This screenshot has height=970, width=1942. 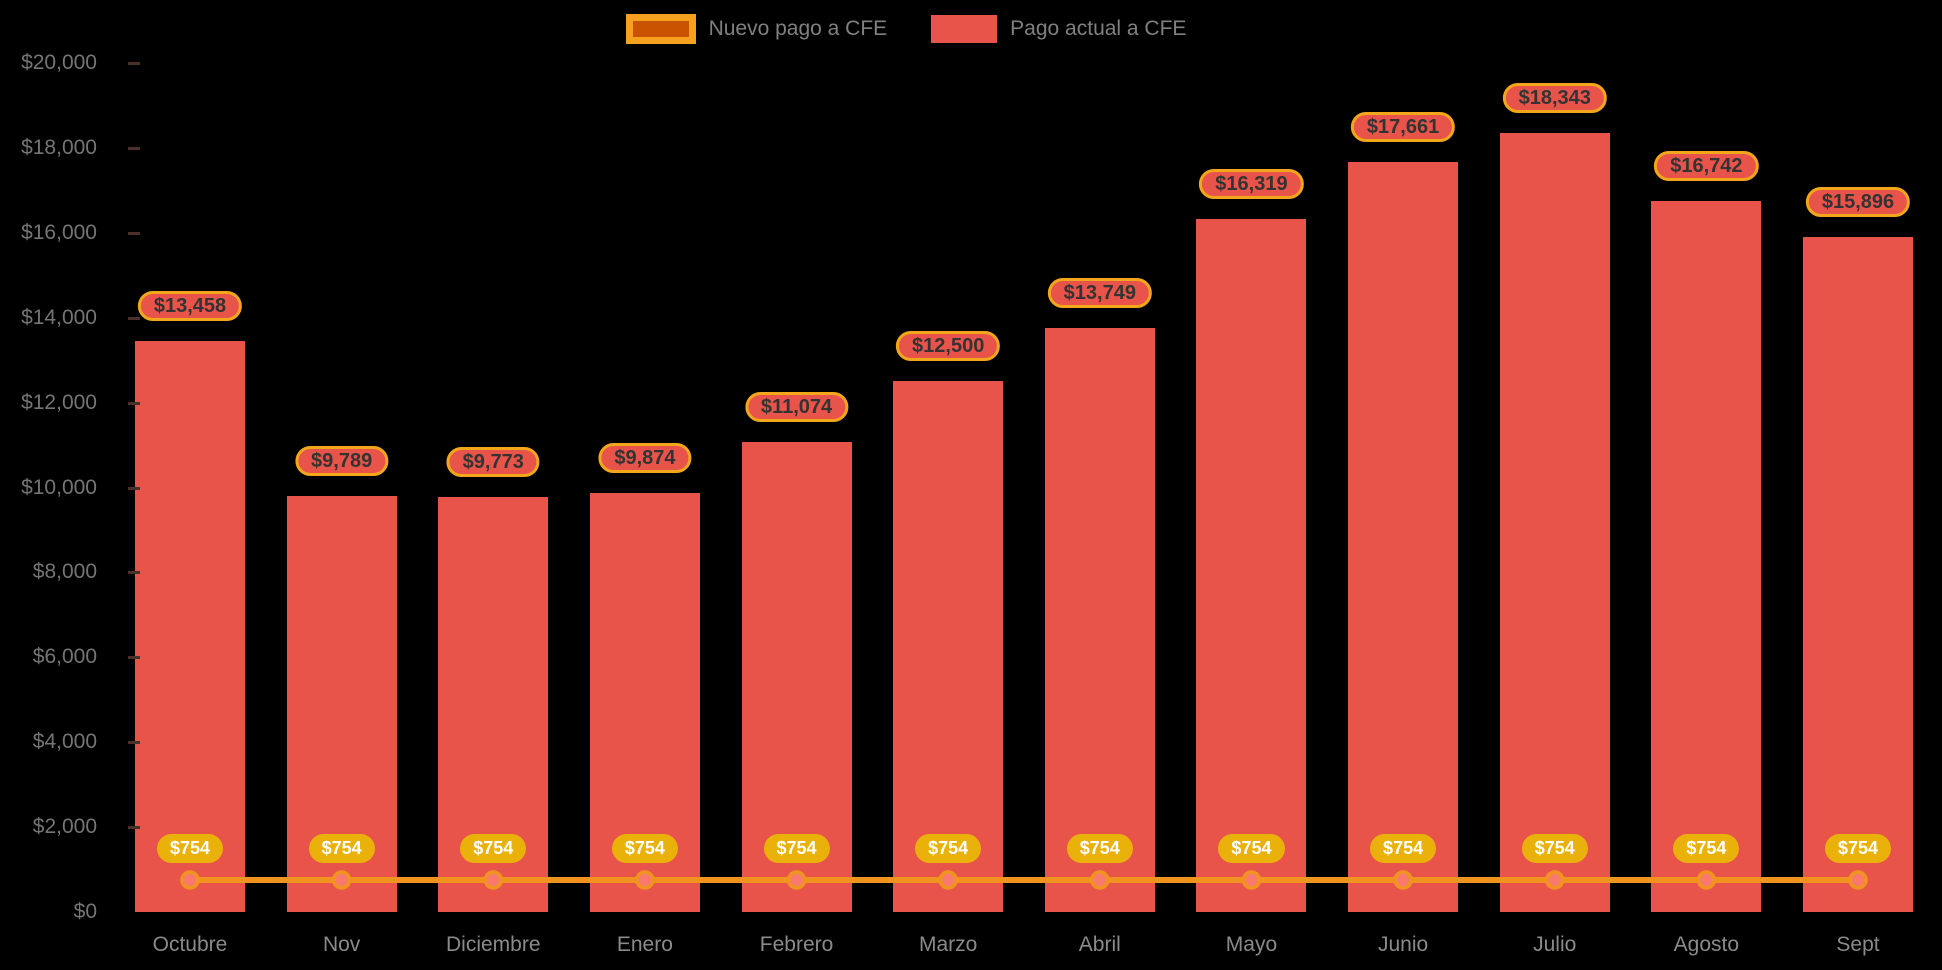 What do you see at coordinates (190, 880) in the screenshot?
I see `line-marker-octubre` at bounding box center [190, 880].